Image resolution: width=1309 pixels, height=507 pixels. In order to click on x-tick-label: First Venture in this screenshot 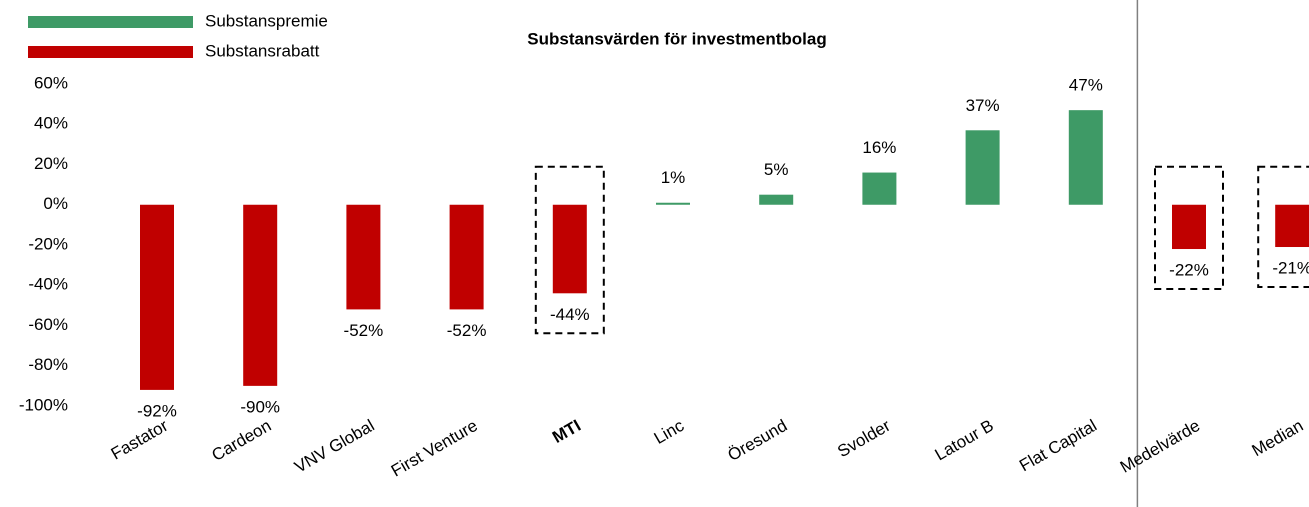, I will do `click(434, 448)`.